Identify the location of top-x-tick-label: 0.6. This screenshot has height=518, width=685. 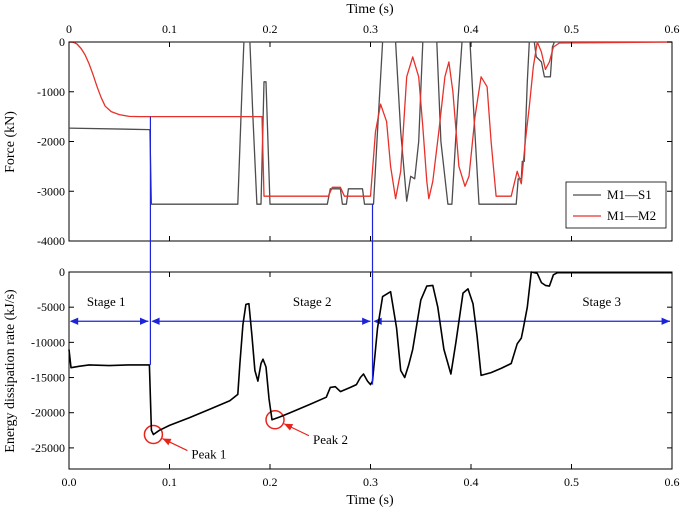
(672, 29).